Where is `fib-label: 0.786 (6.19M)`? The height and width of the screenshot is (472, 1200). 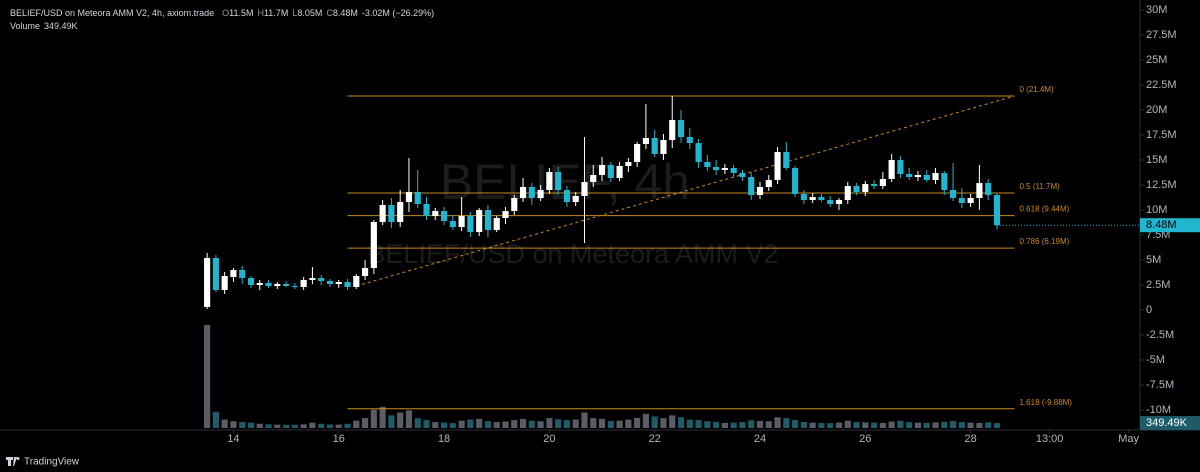 fib-label: 0.786 (6.19M) is located at coordinates (1045, 241).